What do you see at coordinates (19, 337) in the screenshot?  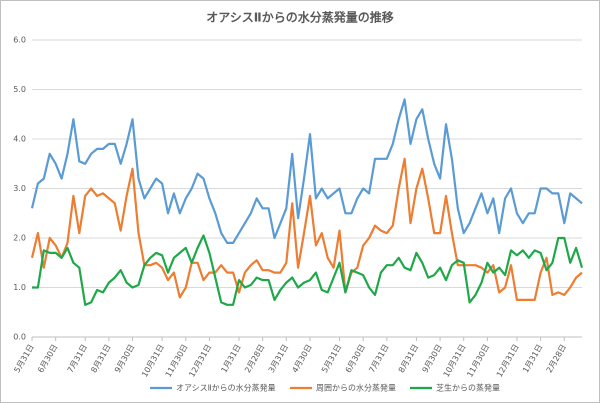 I see `y-tick-label: 0.0` at bounding box center [19, 337].